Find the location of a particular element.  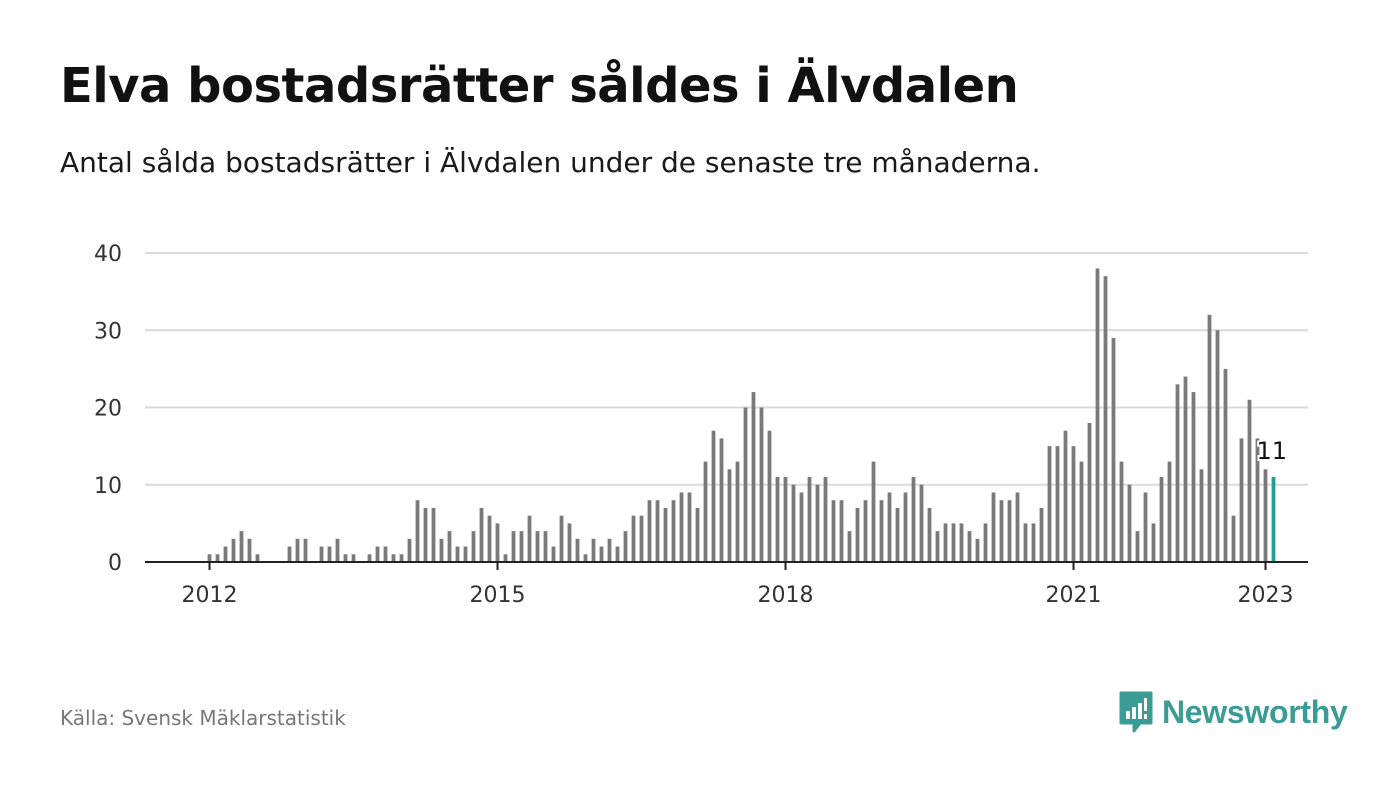

brand-name: Newsworthy is located at coordinates (1255, 711).